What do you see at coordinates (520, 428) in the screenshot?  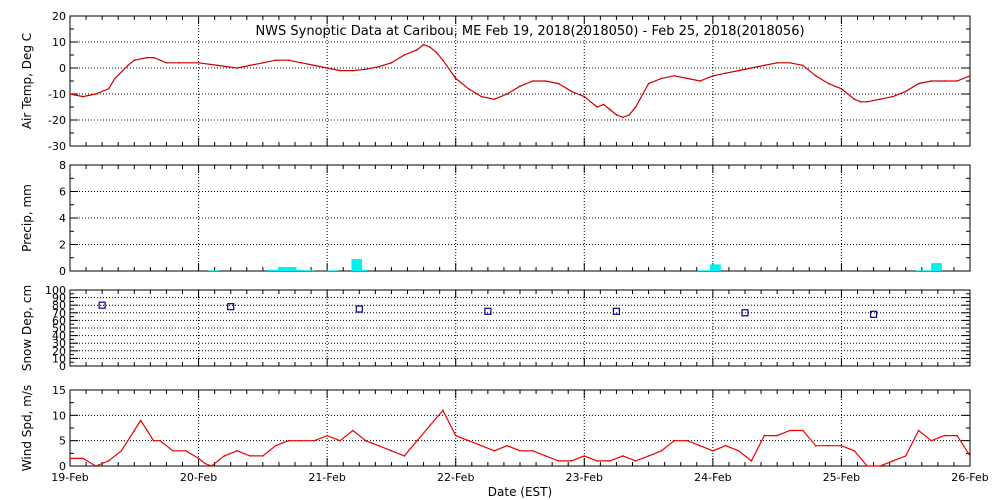 I see `wind-speed-frame` at bounding box center [520, 428].